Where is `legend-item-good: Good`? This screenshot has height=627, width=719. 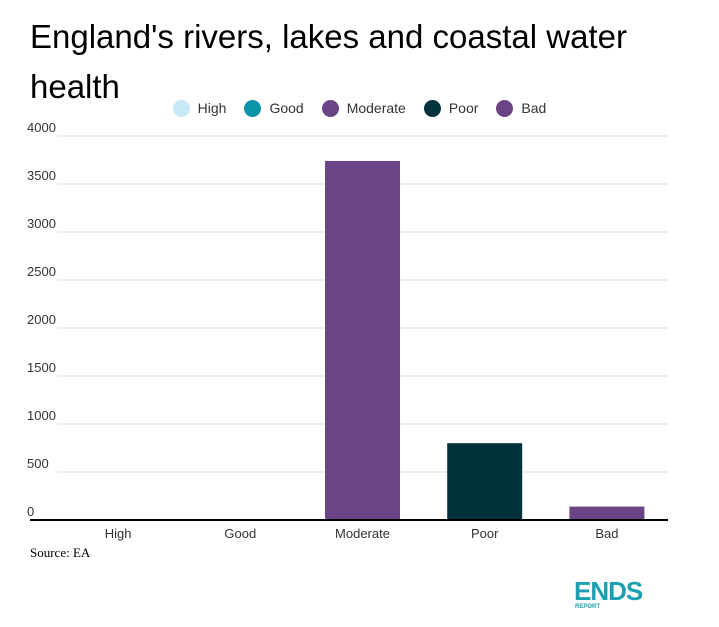
legend-item-good: Good is located at coordinates (274, 108).